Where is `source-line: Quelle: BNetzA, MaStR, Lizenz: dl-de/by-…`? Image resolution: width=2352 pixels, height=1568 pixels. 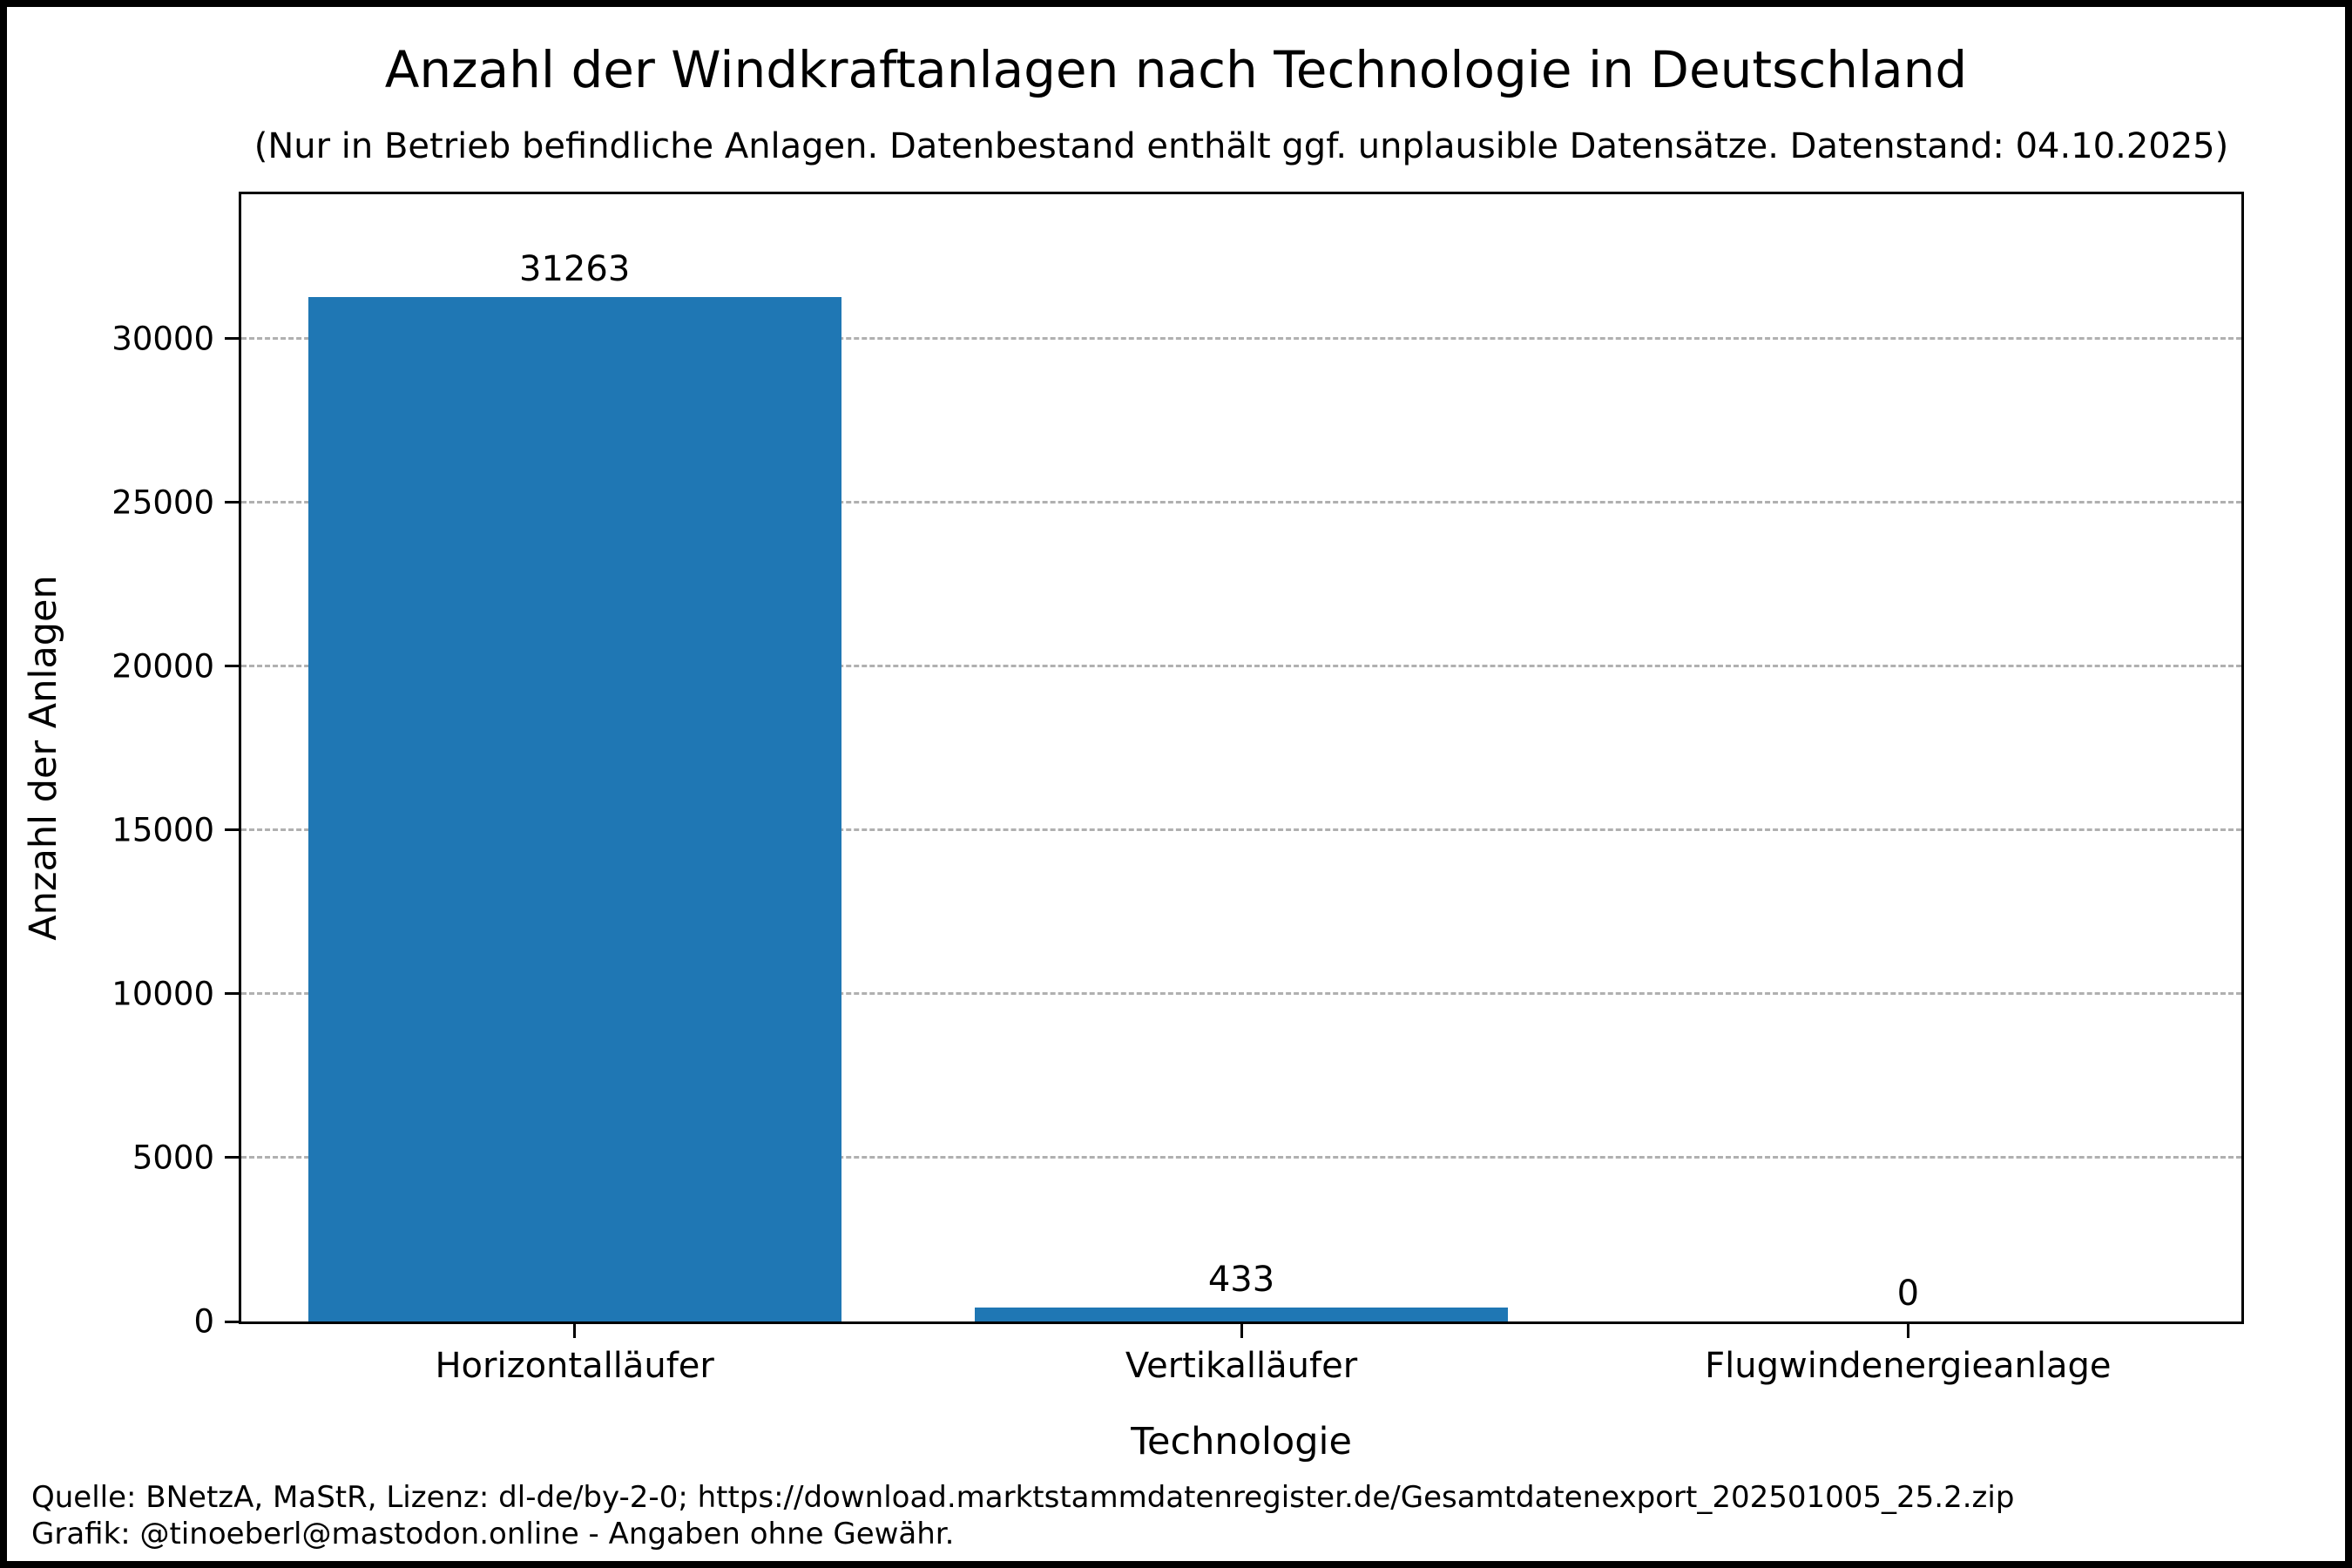
source-line: Quelle: BNetzA, MaStR, Lizenz: dl-de/by-… is located at coordinates (1023, 1497).